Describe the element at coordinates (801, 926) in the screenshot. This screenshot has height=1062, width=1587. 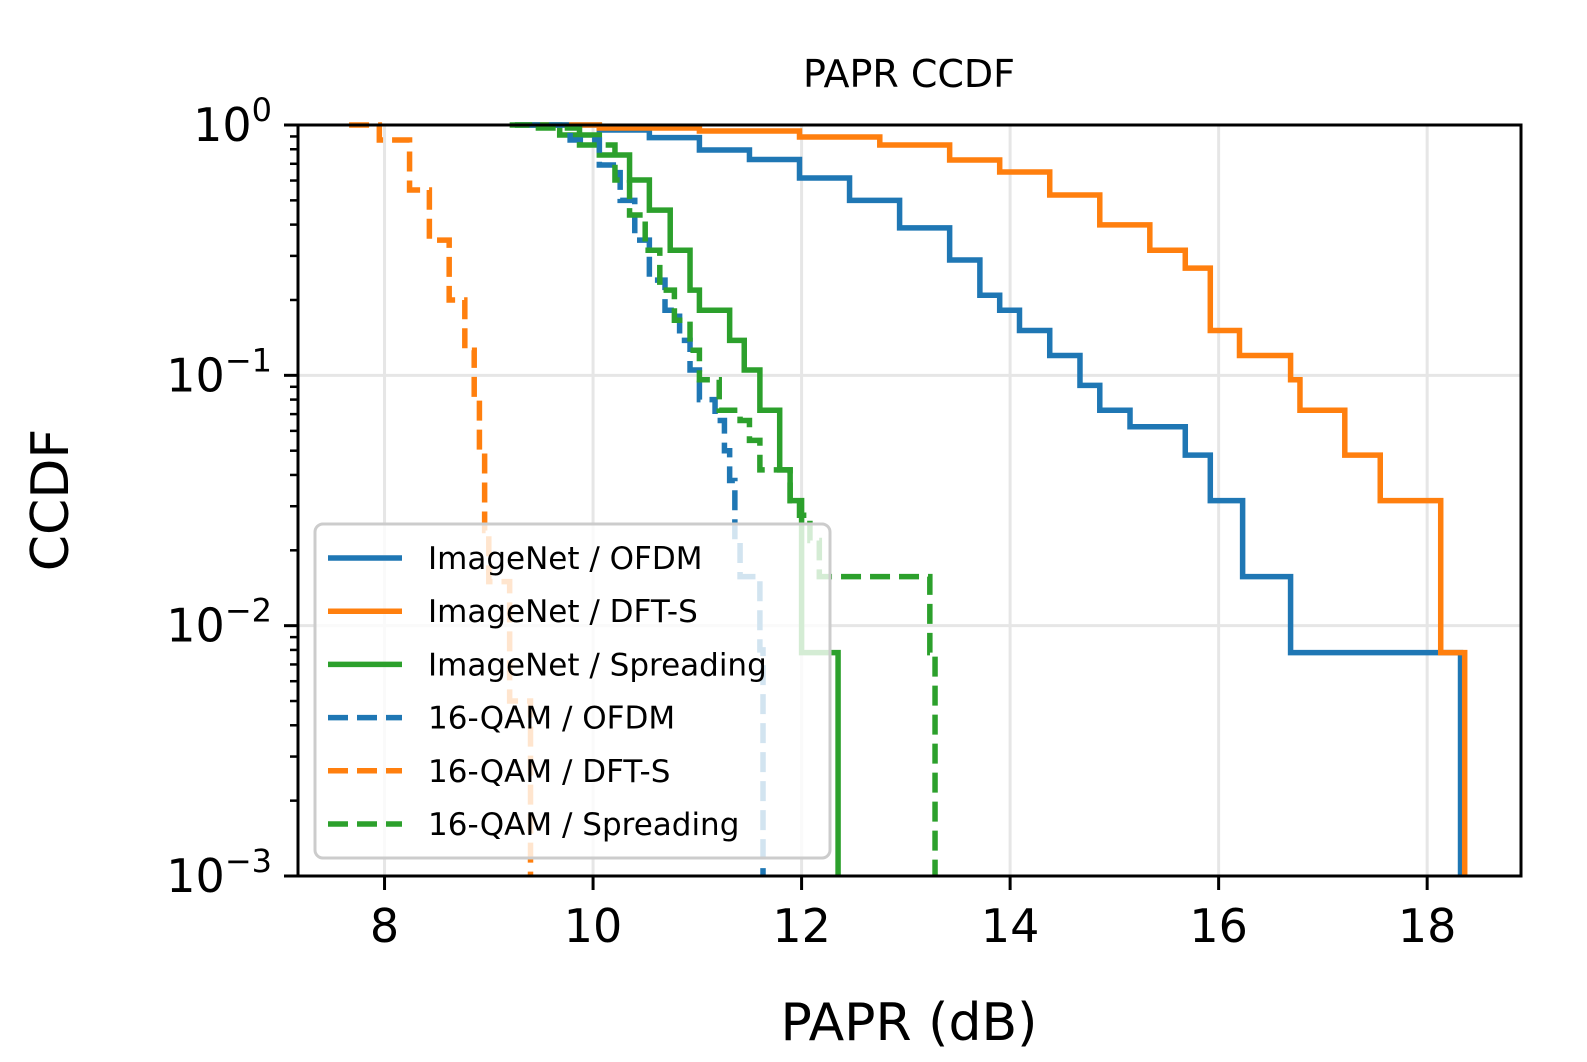
I see `x-tick-label: 12` at that location.